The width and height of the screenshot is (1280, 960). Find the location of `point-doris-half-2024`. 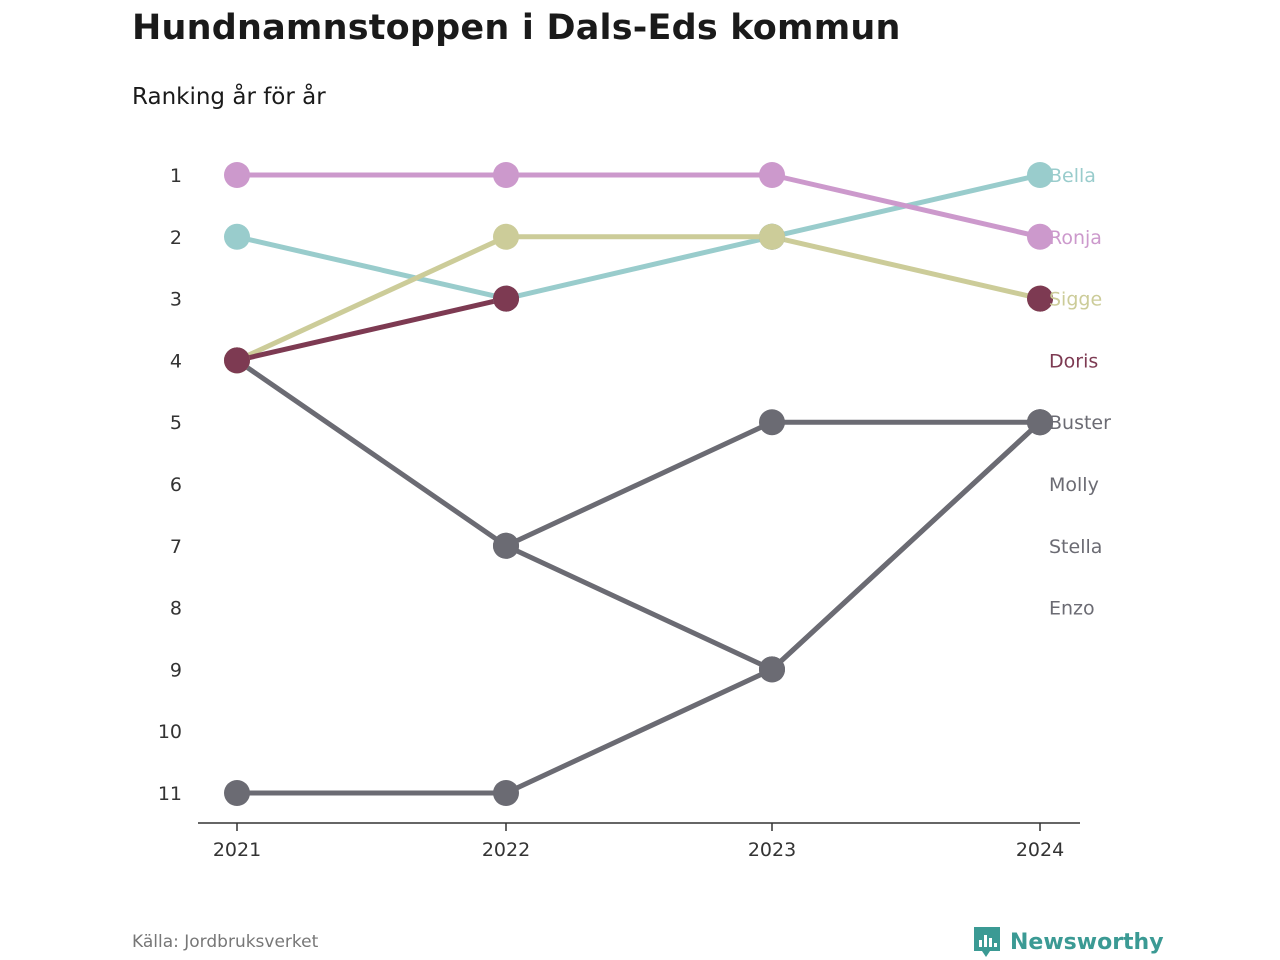

point-doris-half-2024 is located at coordinates (1046, 298).